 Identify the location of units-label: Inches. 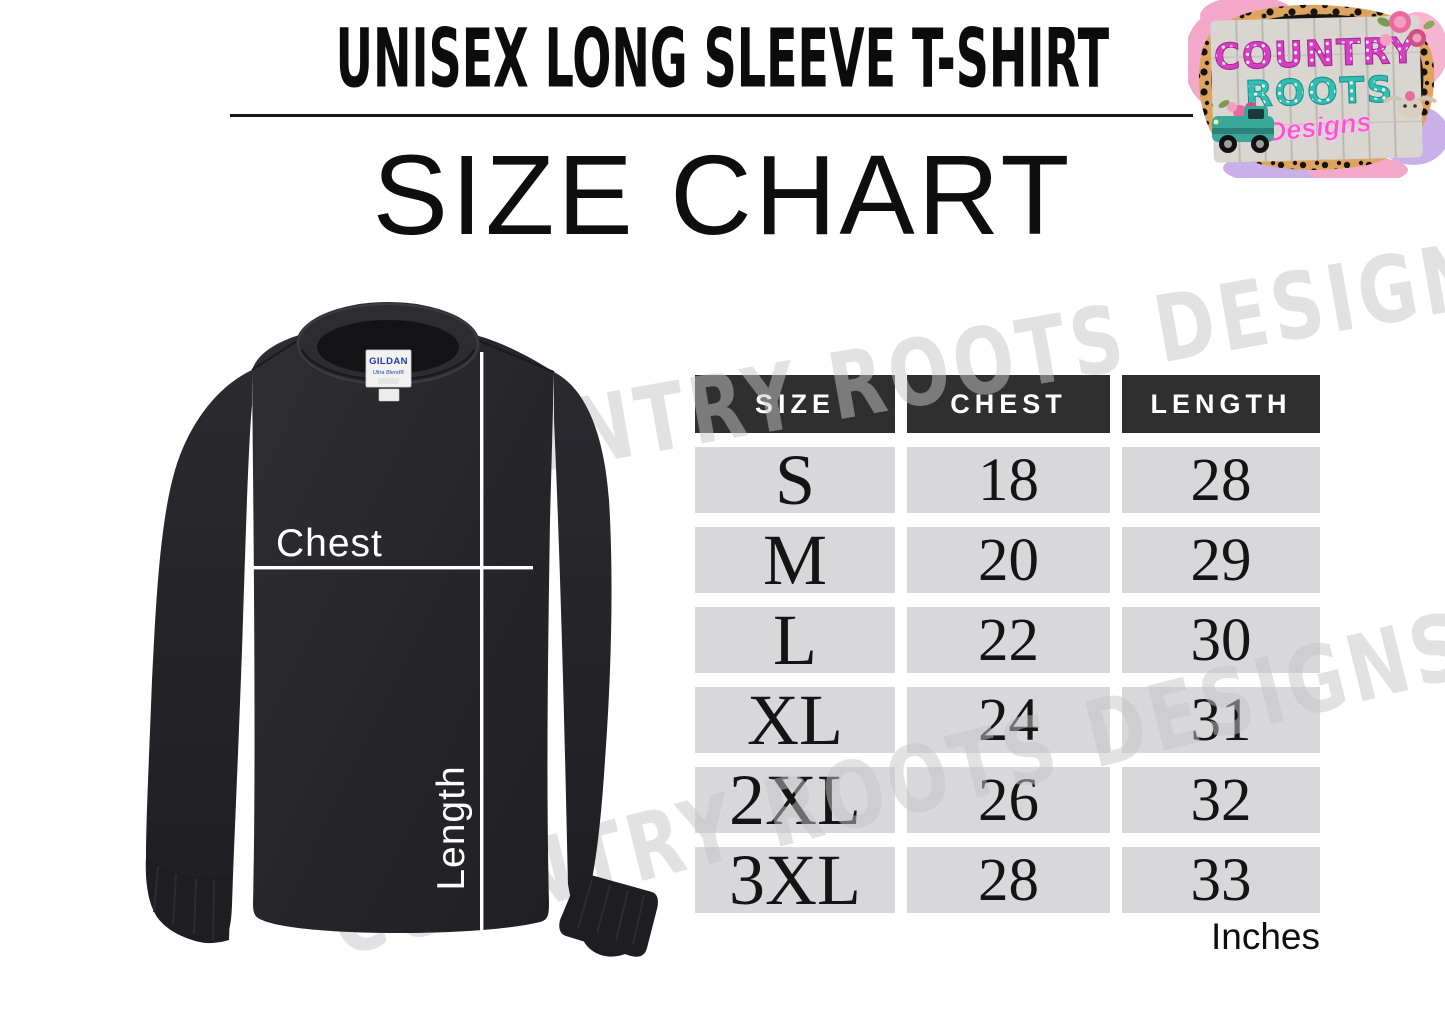
(1265, 936).